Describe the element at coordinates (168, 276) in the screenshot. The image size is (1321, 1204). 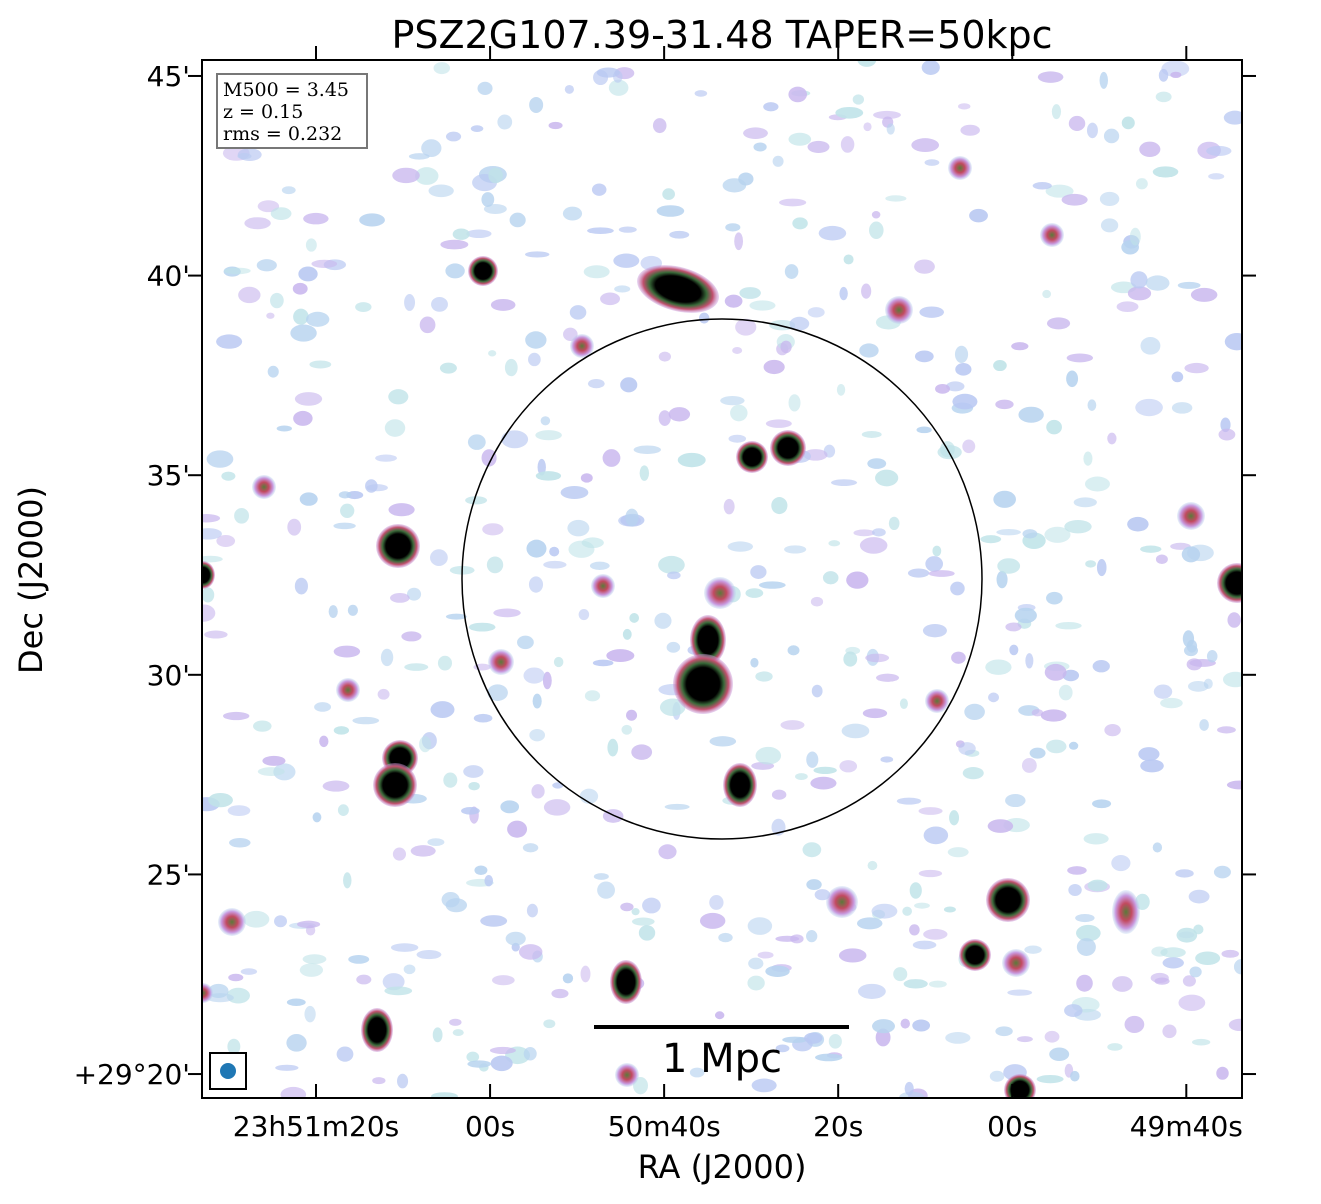
I see `y-tick-label: 40'` at that location.